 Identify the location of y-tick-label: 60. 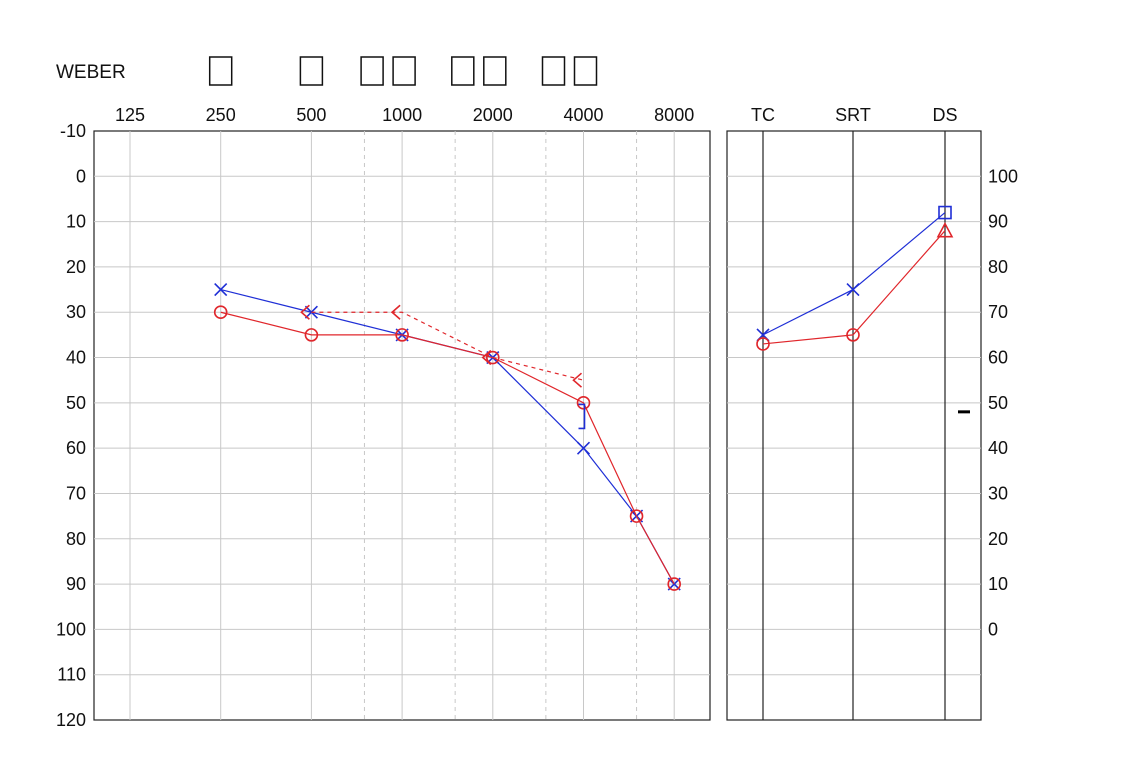
(76, 448).